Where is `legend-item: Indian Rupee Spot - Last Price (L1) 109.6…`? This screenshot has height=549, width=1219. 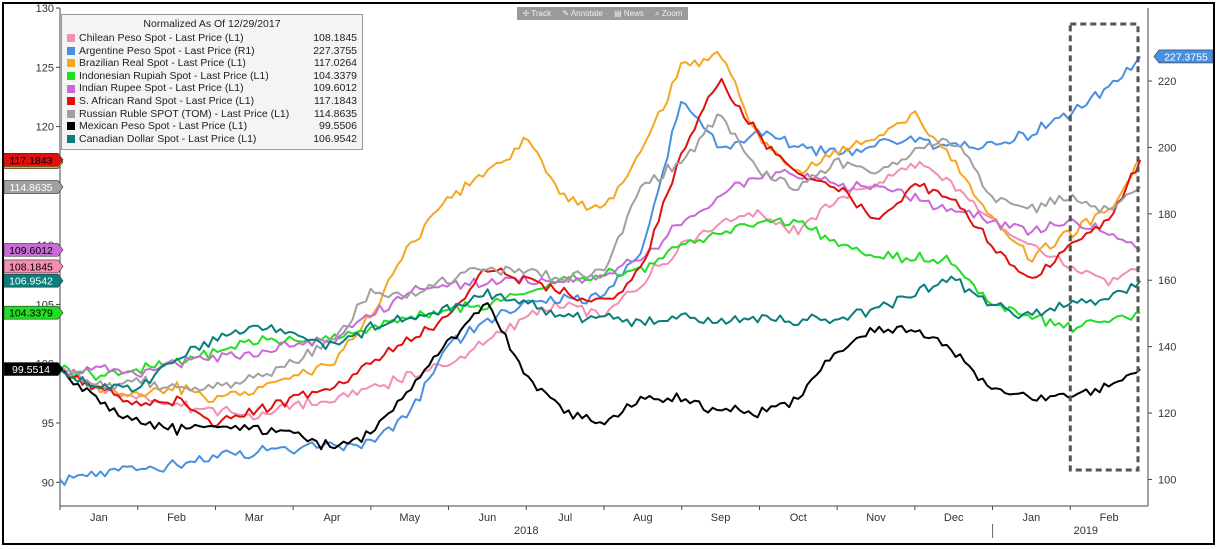 legend-item: Indian Rupee Spot - Last Price (L1) 109.6… is located at coordinates (212, 88).